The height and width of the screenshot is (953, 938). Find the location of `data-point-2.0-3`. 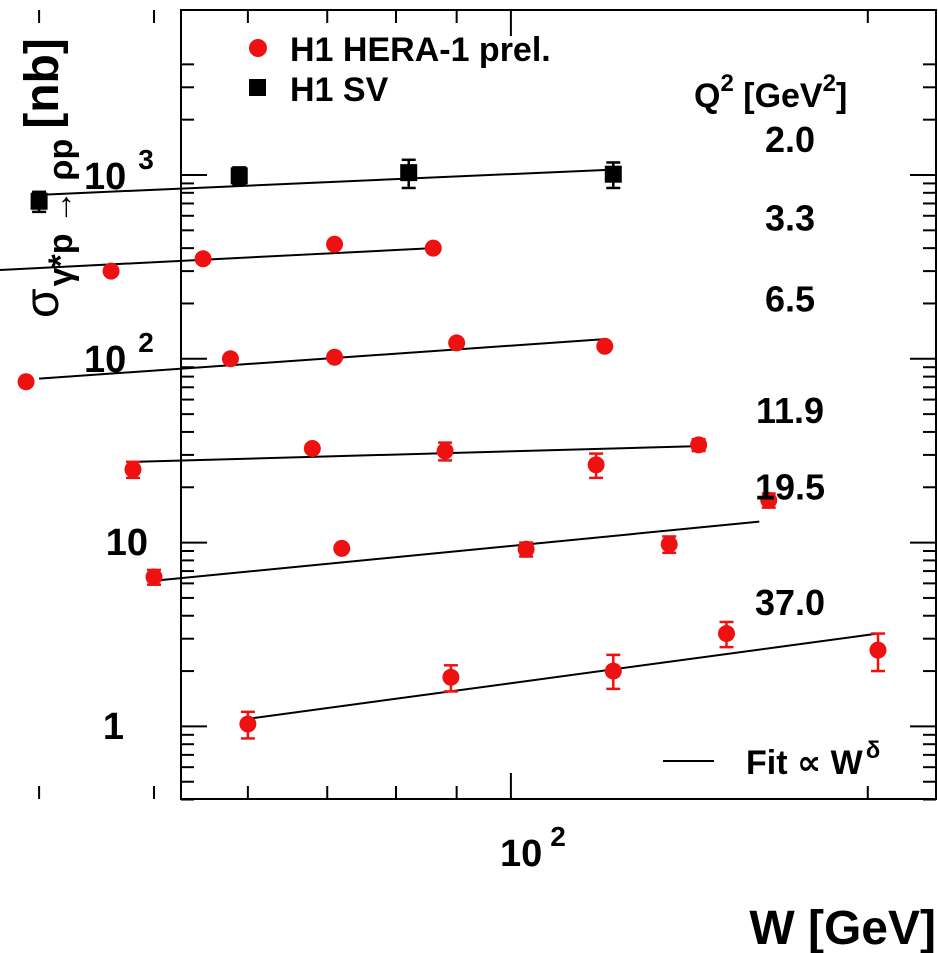

data-point-2.0-3 is located at coordinates (613, 174).